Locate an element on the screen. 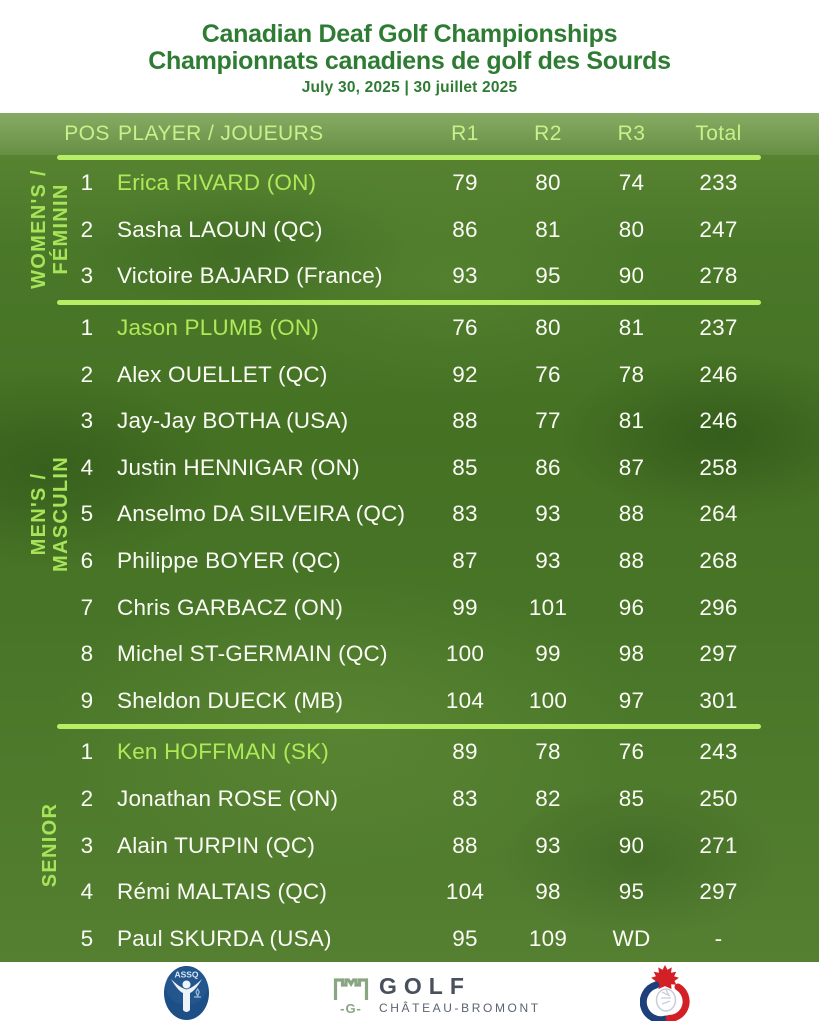 The width and height of the screenshot is (819, 1024). pos-cell: 4 is located at coordinates (87, 467).